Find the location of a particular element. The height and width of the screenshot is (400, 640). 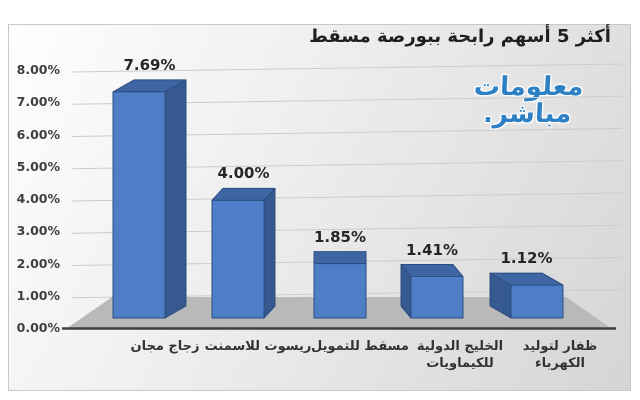

y-tick-label: 5.00% is located at coordinates (38, 166).